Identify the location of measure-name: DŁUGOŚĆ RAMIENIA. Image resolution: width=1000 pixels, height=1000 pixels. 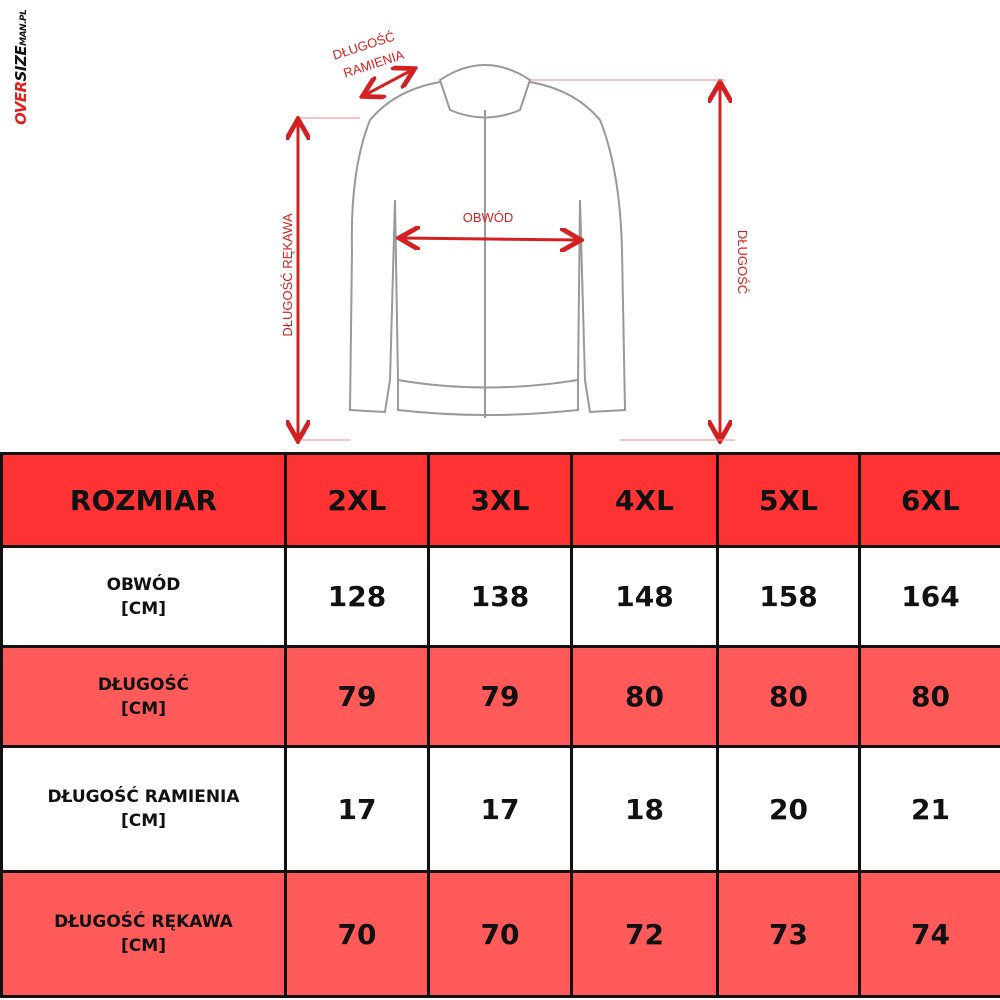
(143, 797).